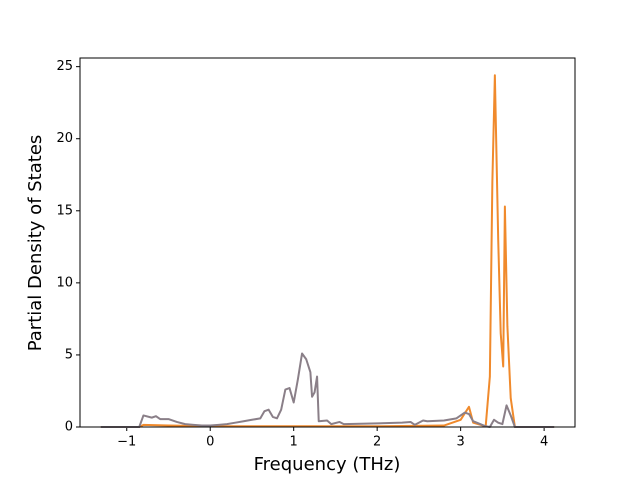 This screenshot has width=640, height=480. What do you see at coordinates (35, 243) in the screenshot?
I see `y-axis-label: Partial Density of States` at bounding box center [35, 243].